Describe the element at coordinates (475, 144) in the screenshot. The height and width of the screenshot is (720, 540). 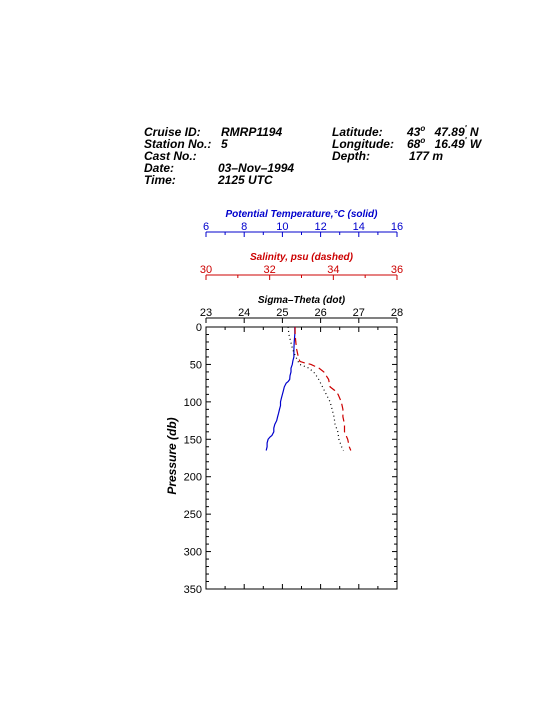
I see `longitude-hemisphere: W` at that location.